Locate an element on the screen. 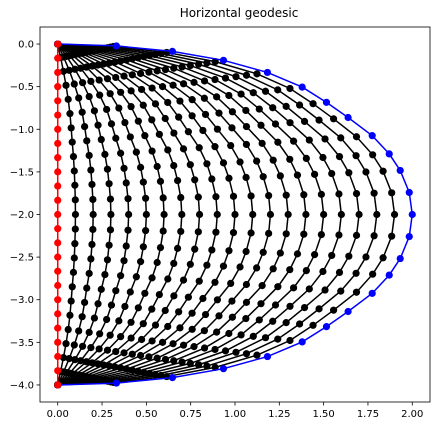  y-tick-label: −4.0 is located at coordinates (22, 385).